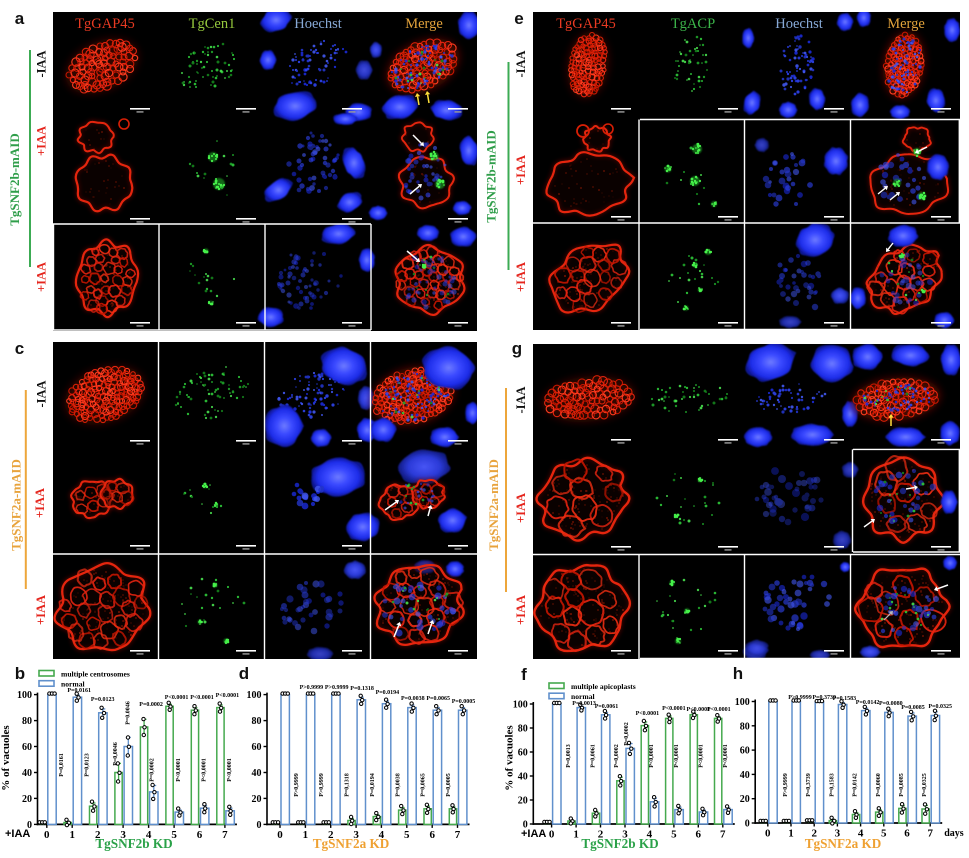  Describe the element at coordinates (129, 713) in the screenshot. I see `svg-text: P=0.0046` at that location.